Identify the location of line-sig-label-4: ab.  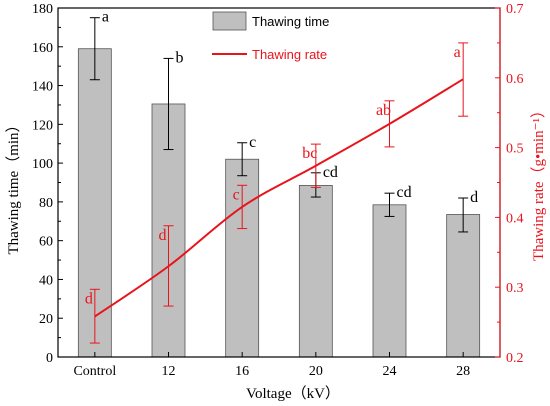
(383, 110).